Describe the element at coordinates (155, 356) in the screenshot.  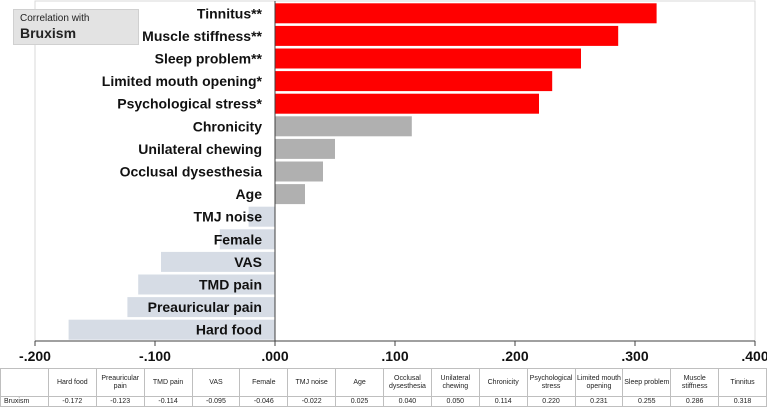
I see `x-tick-label: -.100` at that location.